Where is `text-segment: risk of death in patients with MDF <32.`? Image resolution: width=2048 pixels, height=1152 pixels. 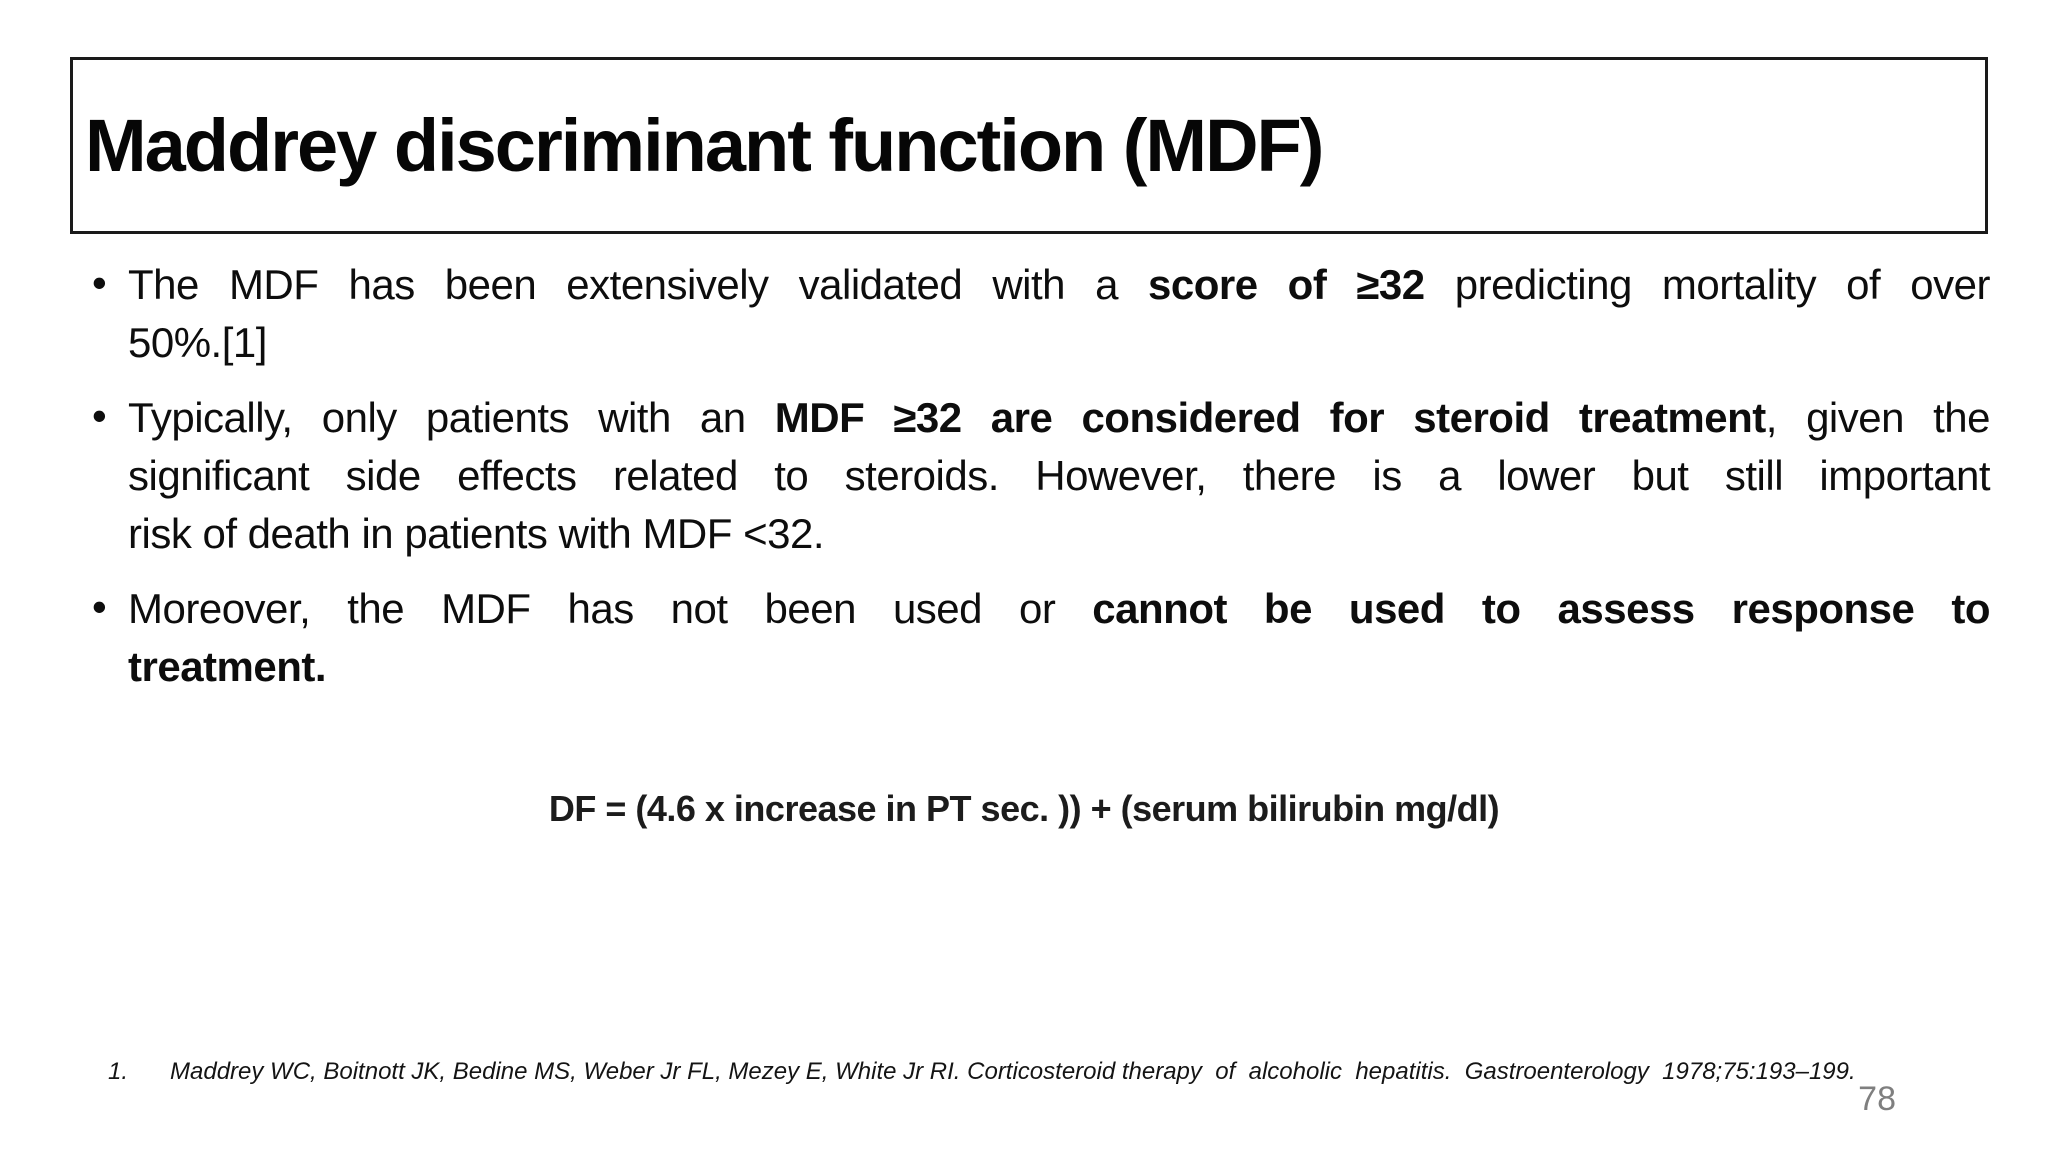 text-segment: risk of death in patients with MDF <32. is located at coordinates (476, 533).